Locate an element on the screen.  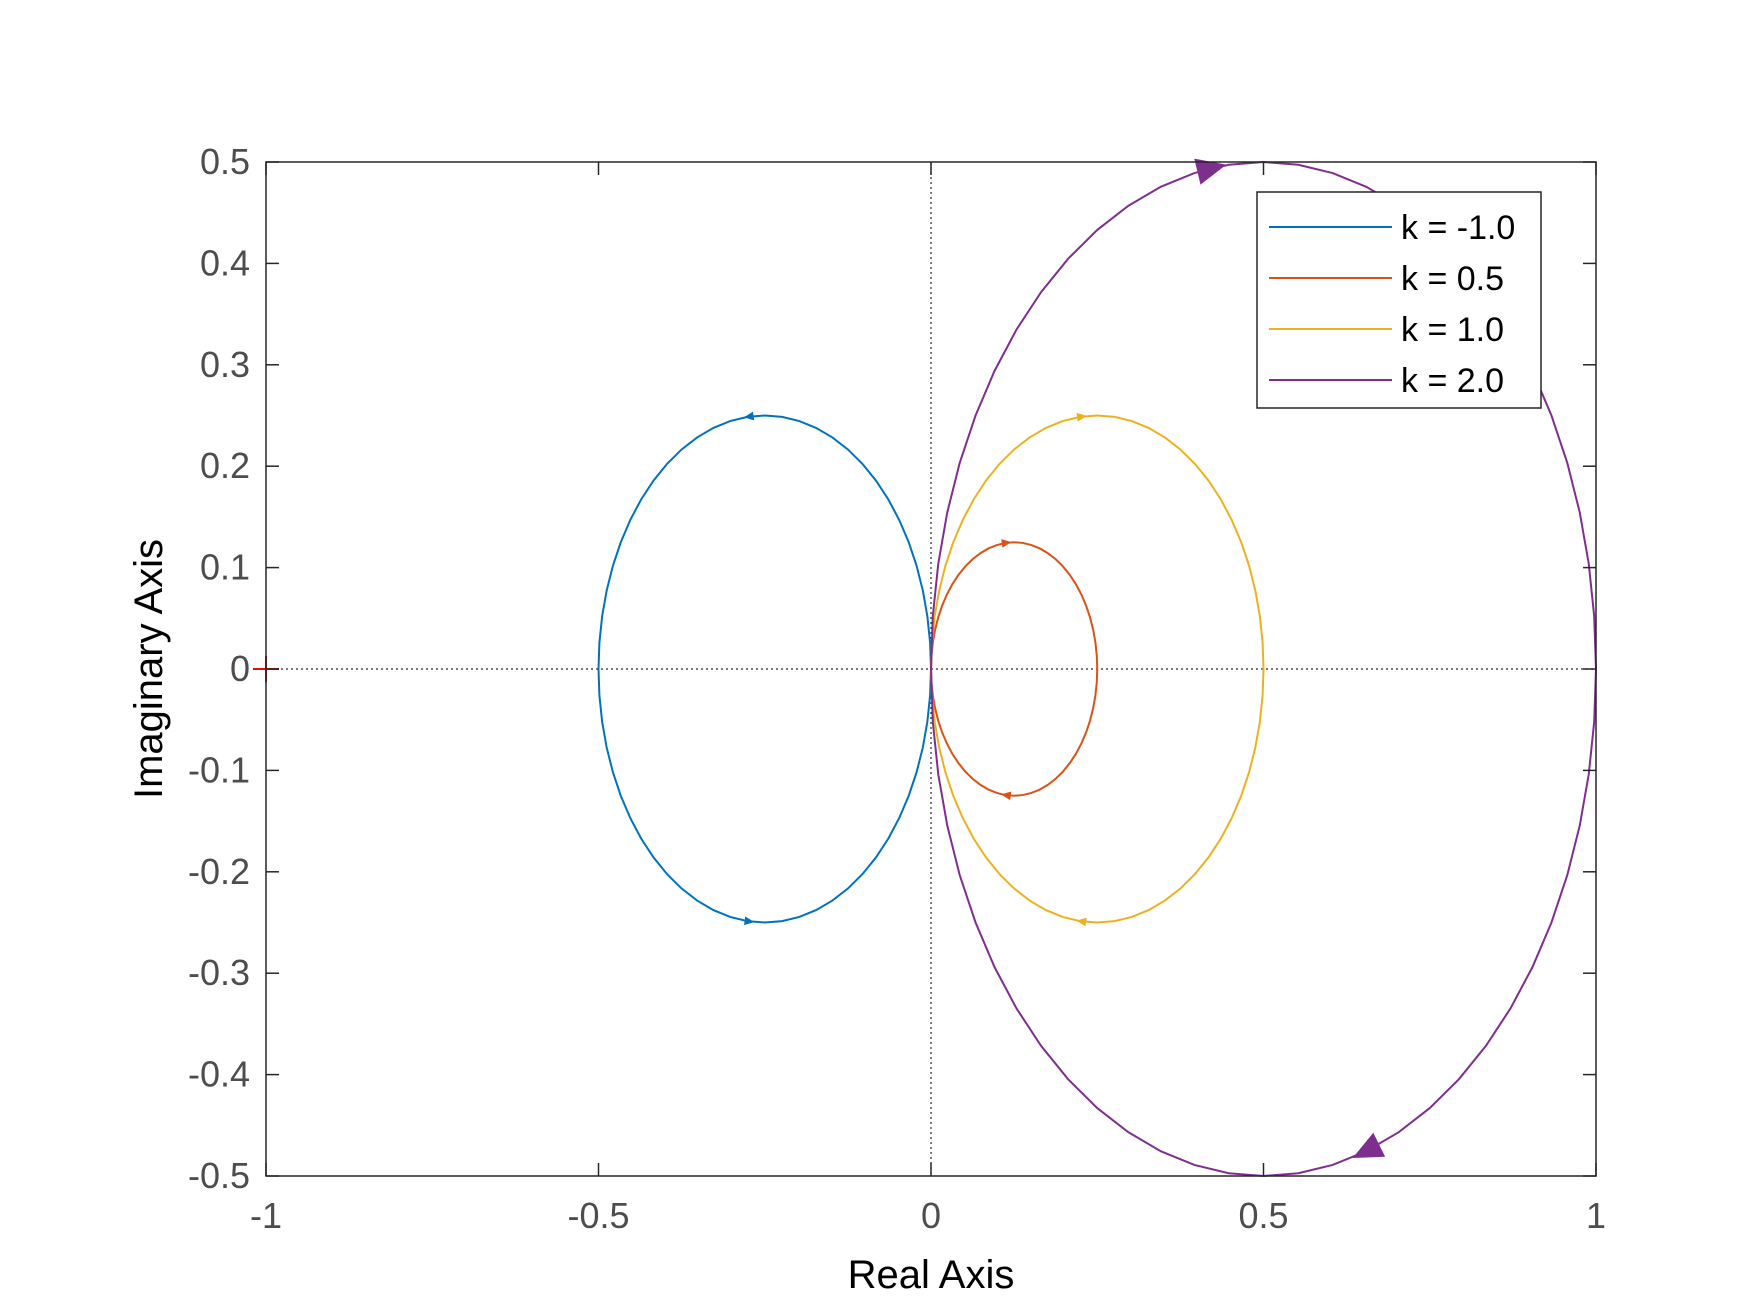
y-tick-label: -0.5 is located at coordinates (219, 1175).